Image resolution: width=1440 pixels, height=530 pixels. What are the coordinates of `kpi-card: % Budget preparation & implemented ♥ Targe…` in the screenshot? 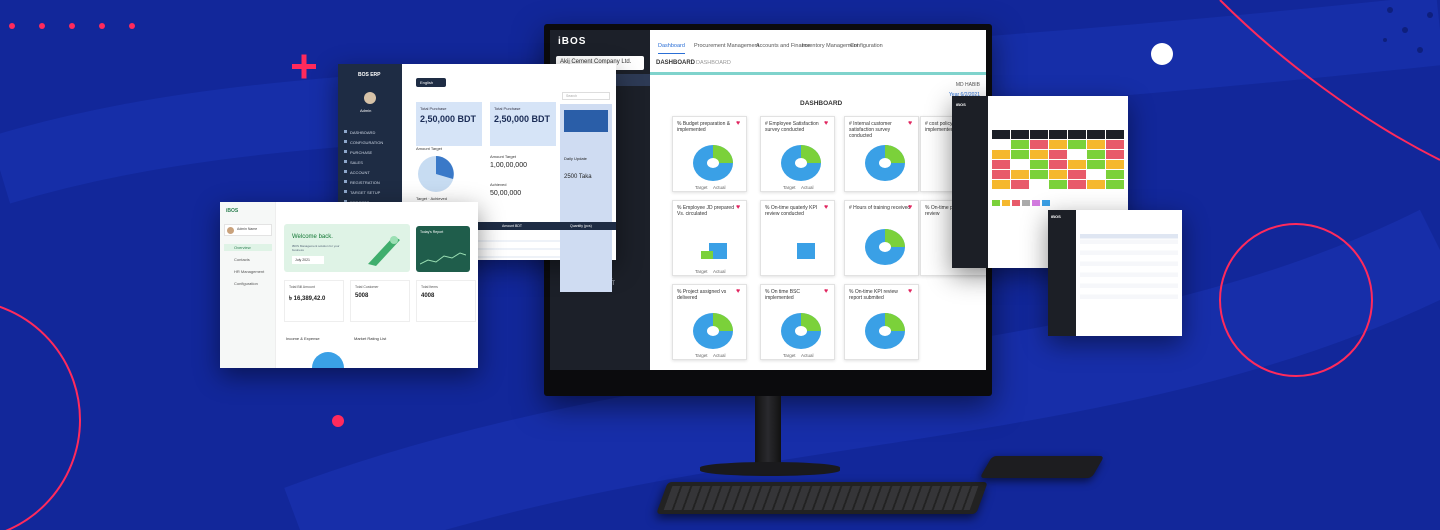 It's located at (709, 154).